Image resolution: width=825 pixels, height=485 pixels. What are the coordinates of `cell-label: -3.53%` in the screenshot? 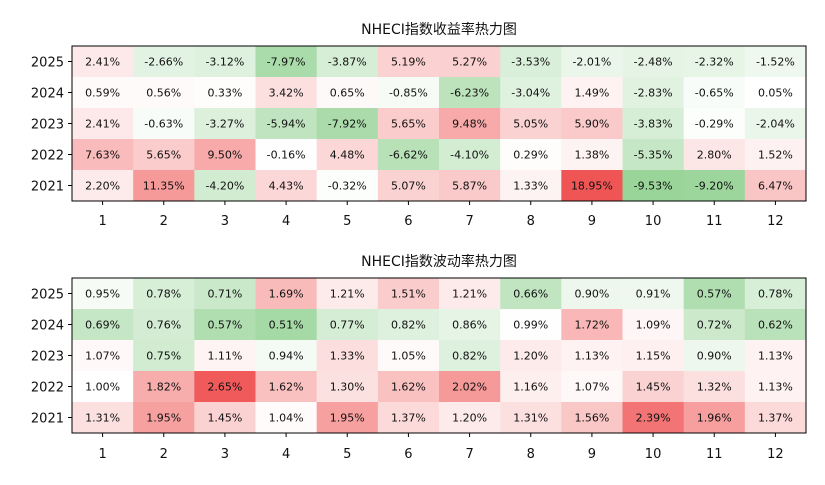 It's located at (530, 62).